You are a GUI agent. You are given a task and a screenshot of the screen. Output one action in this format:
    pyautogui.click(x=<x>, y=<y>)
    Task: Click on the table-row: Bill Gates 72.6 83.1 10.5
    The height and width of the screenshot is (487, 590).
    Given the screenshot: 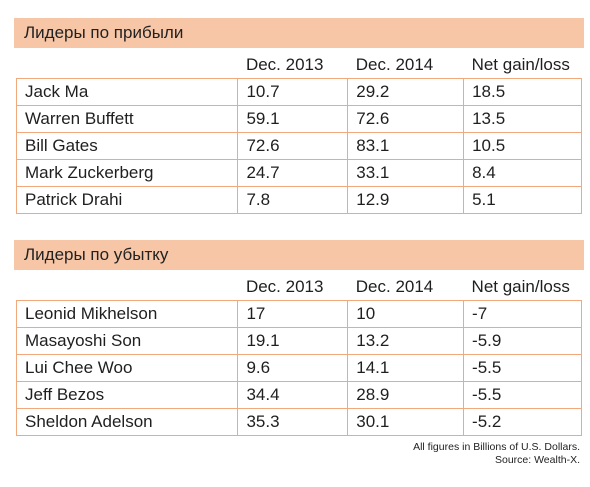 What is the action you would take?
    pyautogui.click(x=298, y=146)
    